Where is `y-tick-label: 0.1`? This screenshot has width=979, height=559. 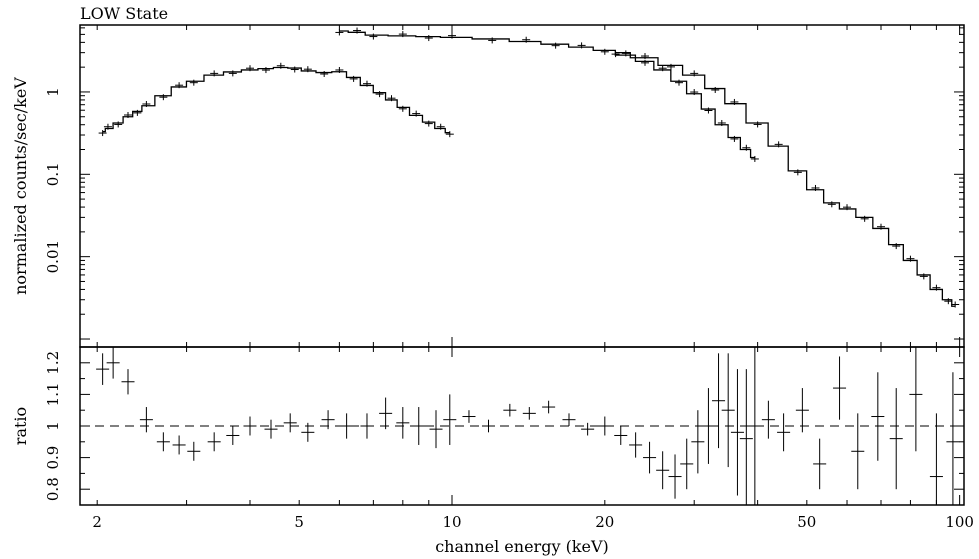 y-tick-label: 0.1 is located at coordinates (53, 174).